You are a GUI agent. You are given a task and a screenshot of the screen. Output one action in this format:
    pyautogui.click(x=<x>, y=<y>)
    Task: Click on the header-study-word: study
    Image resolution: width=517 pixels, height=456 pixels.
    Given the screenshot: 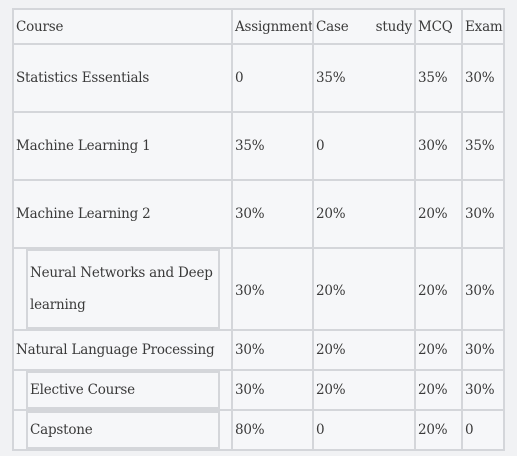 What is the action you would take?
    pyautogui.click(x=394, y=26)
    